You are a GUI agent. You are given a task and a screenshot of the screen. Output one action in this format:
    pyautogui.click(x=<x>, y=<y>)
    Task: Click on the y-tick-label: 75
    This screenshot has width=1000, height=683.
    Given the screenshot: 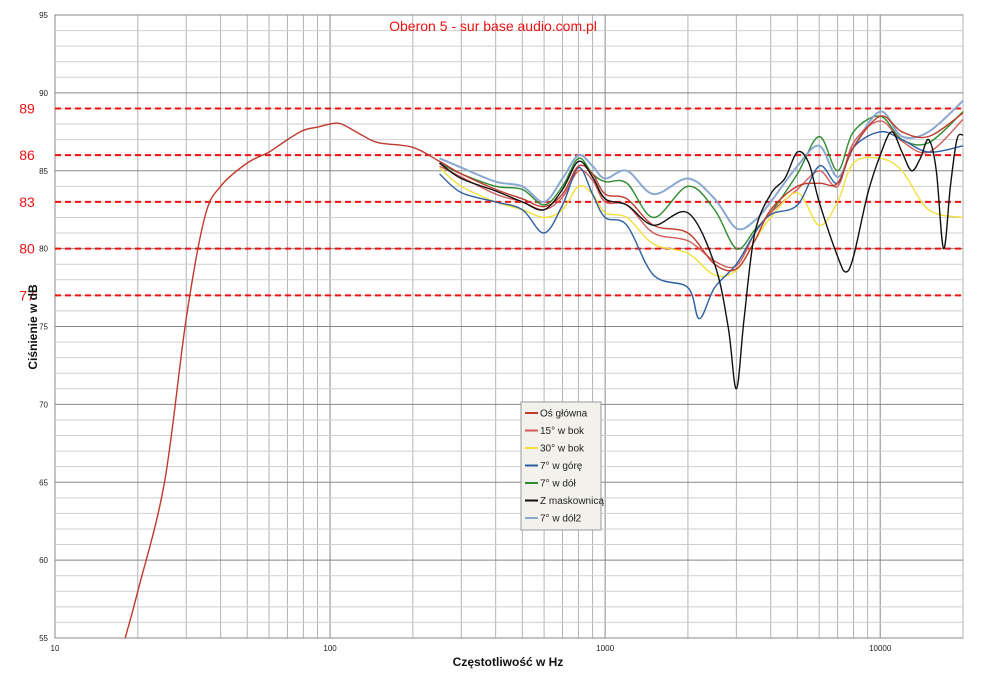 What is the action you would take?
    pyautogui.click(x=43, y=327)
    